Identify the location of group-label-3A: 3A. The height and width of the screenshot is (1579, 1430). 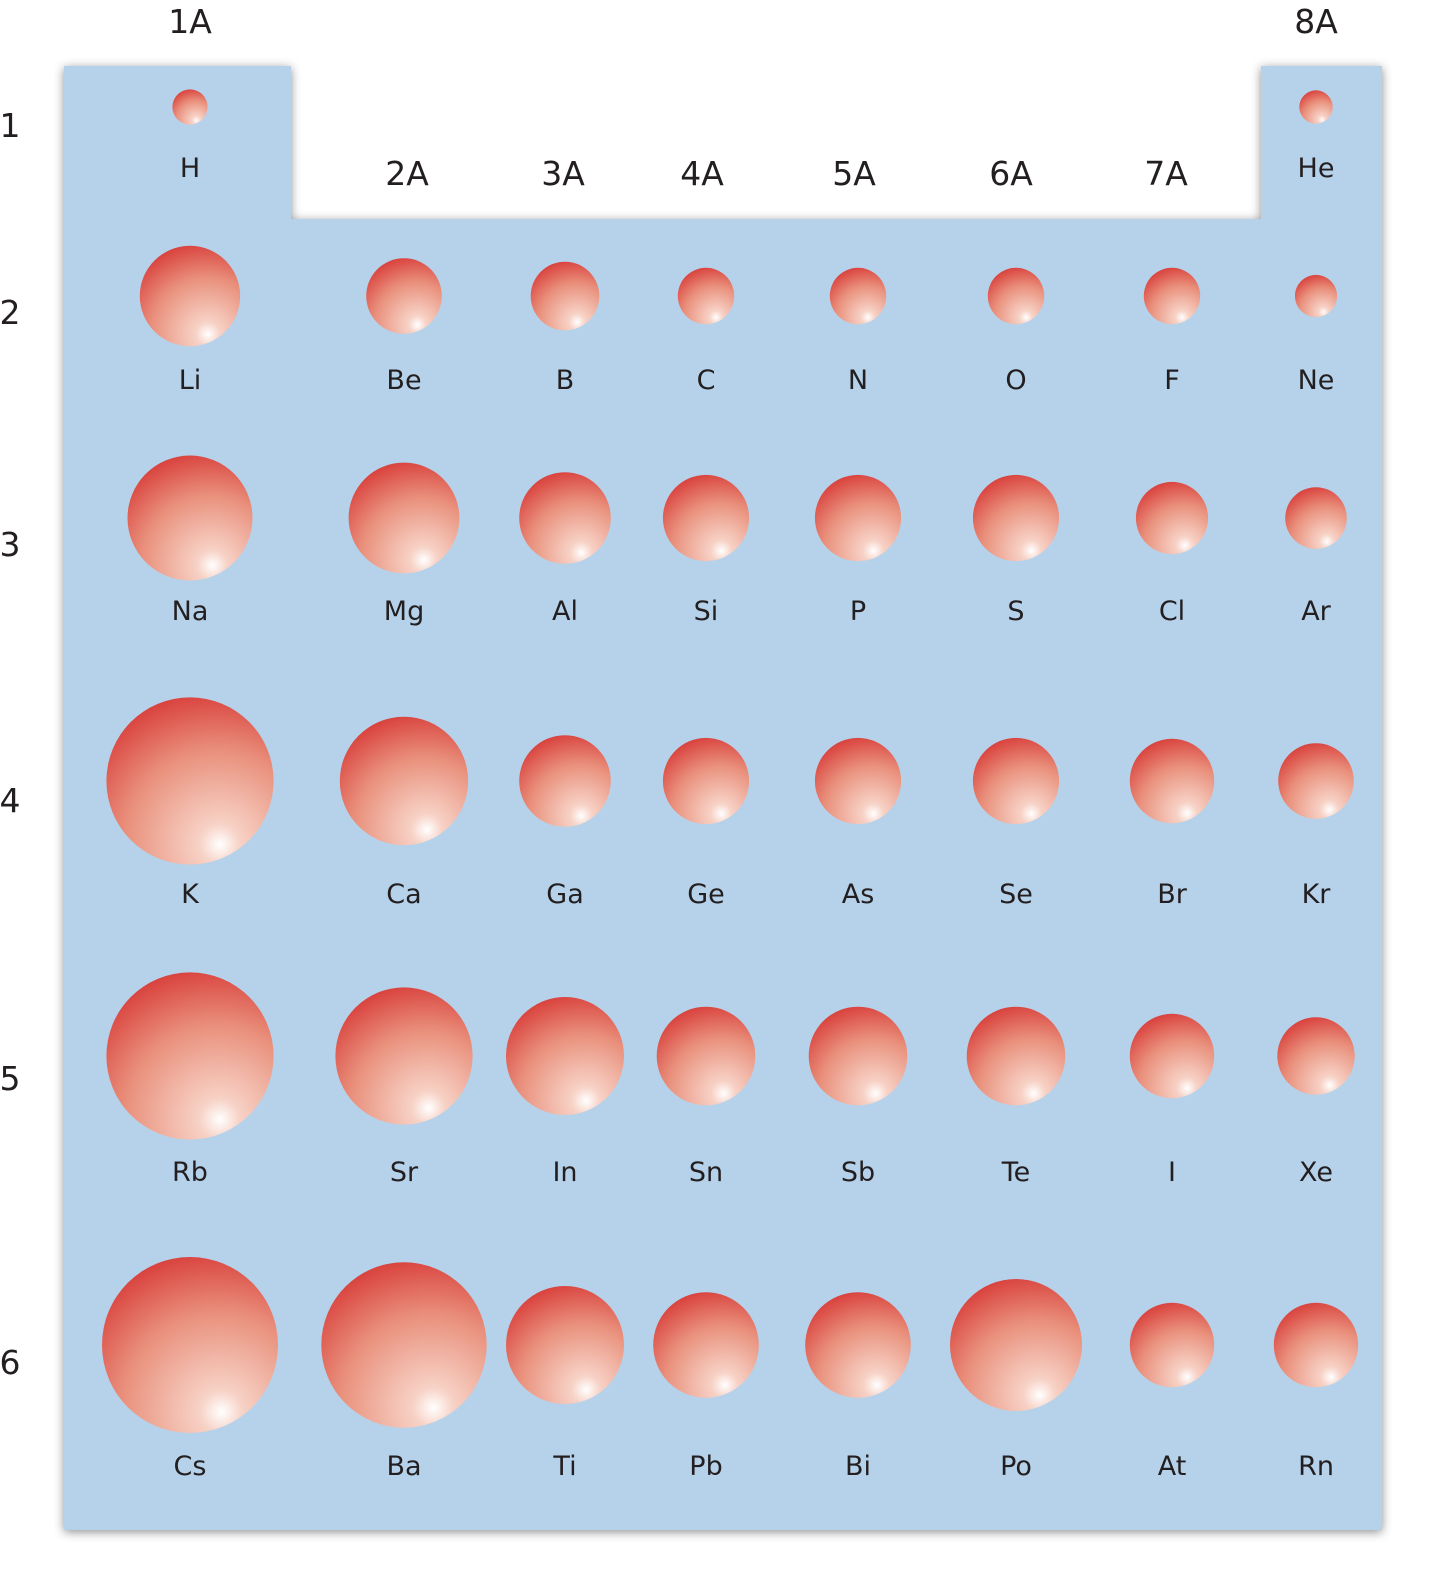
(563, 173).